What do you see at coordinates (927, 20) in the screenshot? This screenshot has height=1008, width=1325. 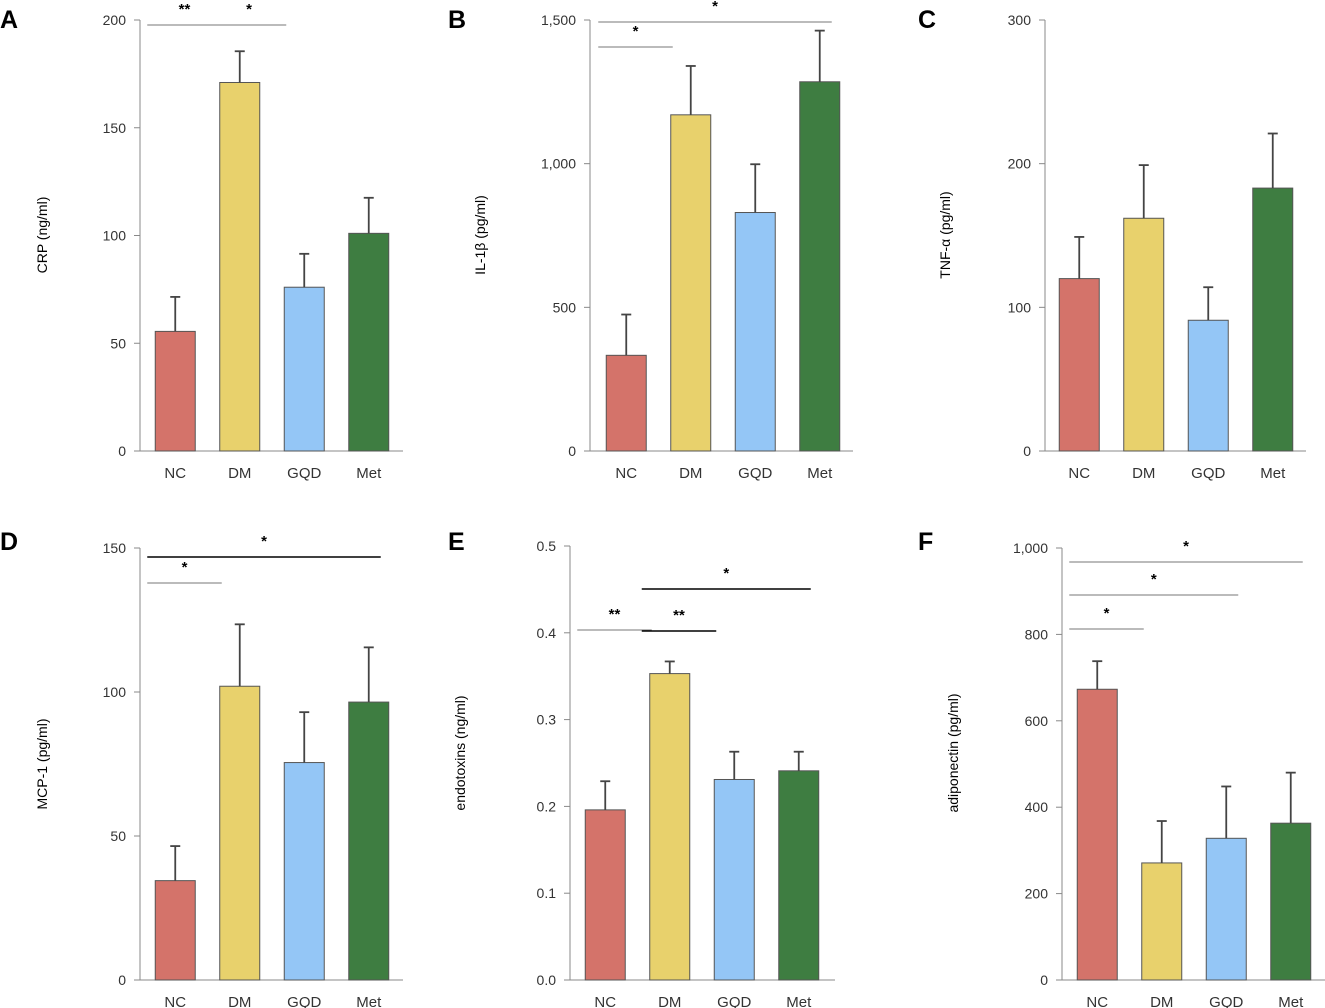 I see `panel-letter-c: C` at bounding box center [927, 20].